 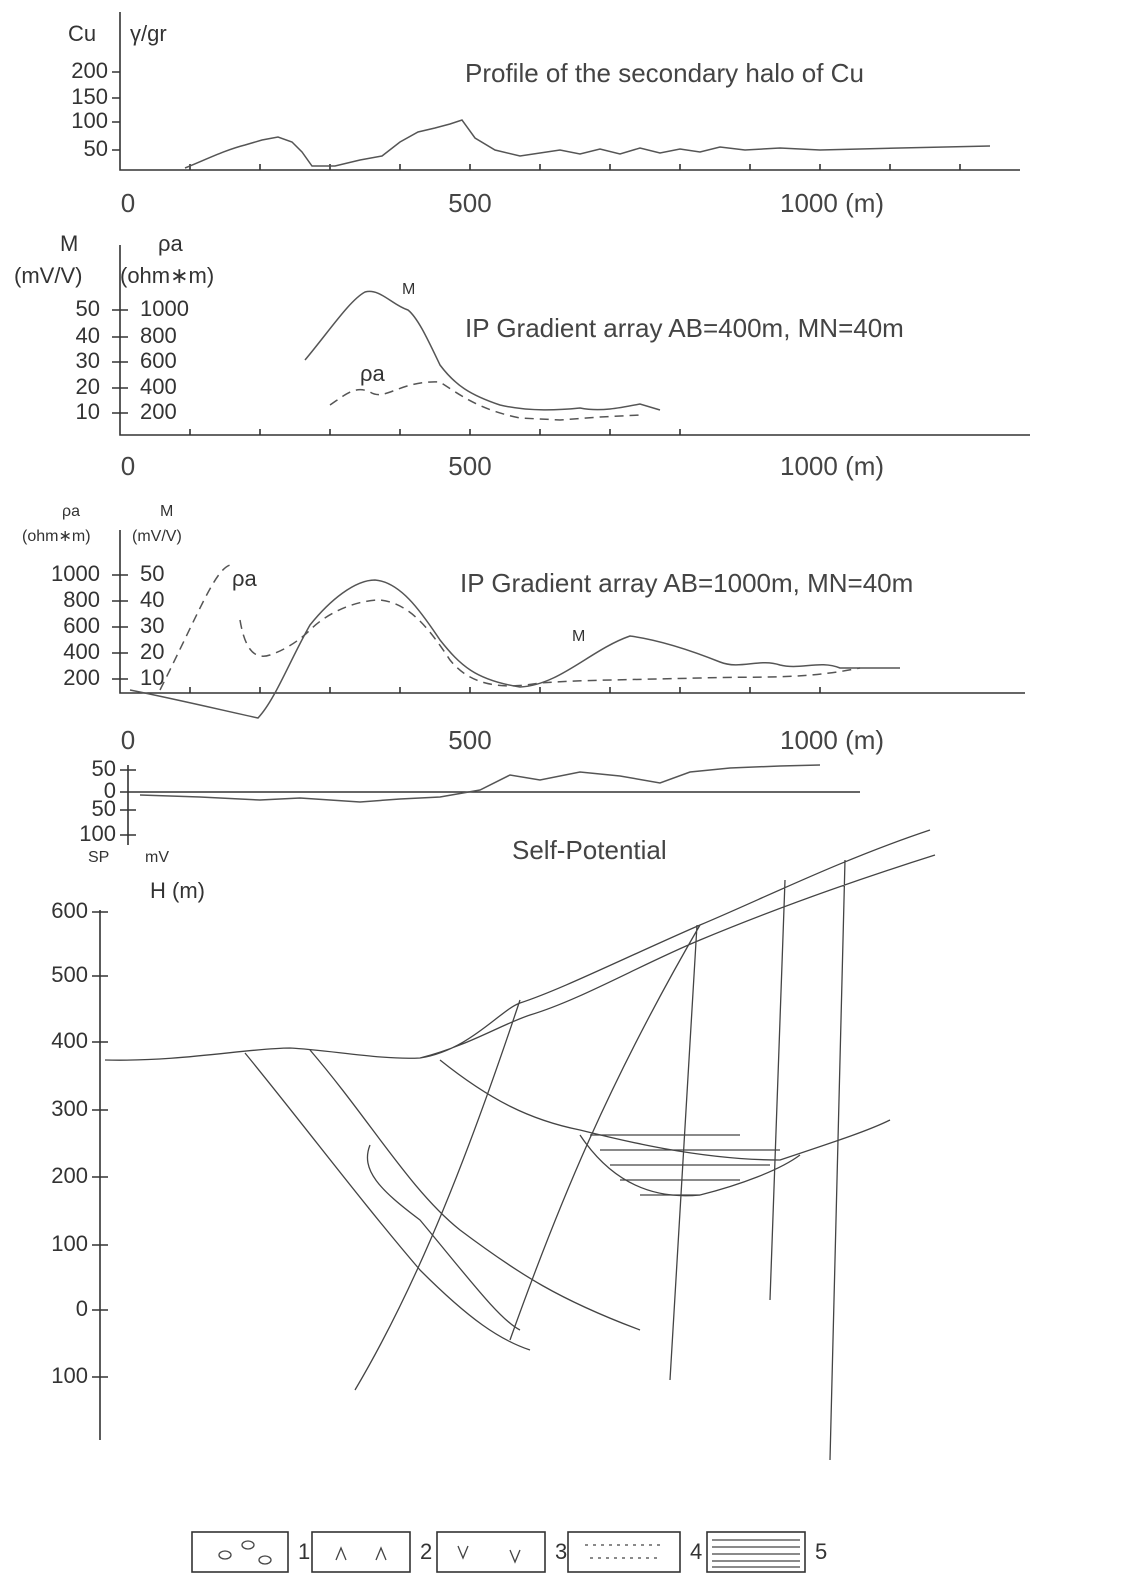 I want to click on y2-tick-label: 1000, so click(x=164, y=308).